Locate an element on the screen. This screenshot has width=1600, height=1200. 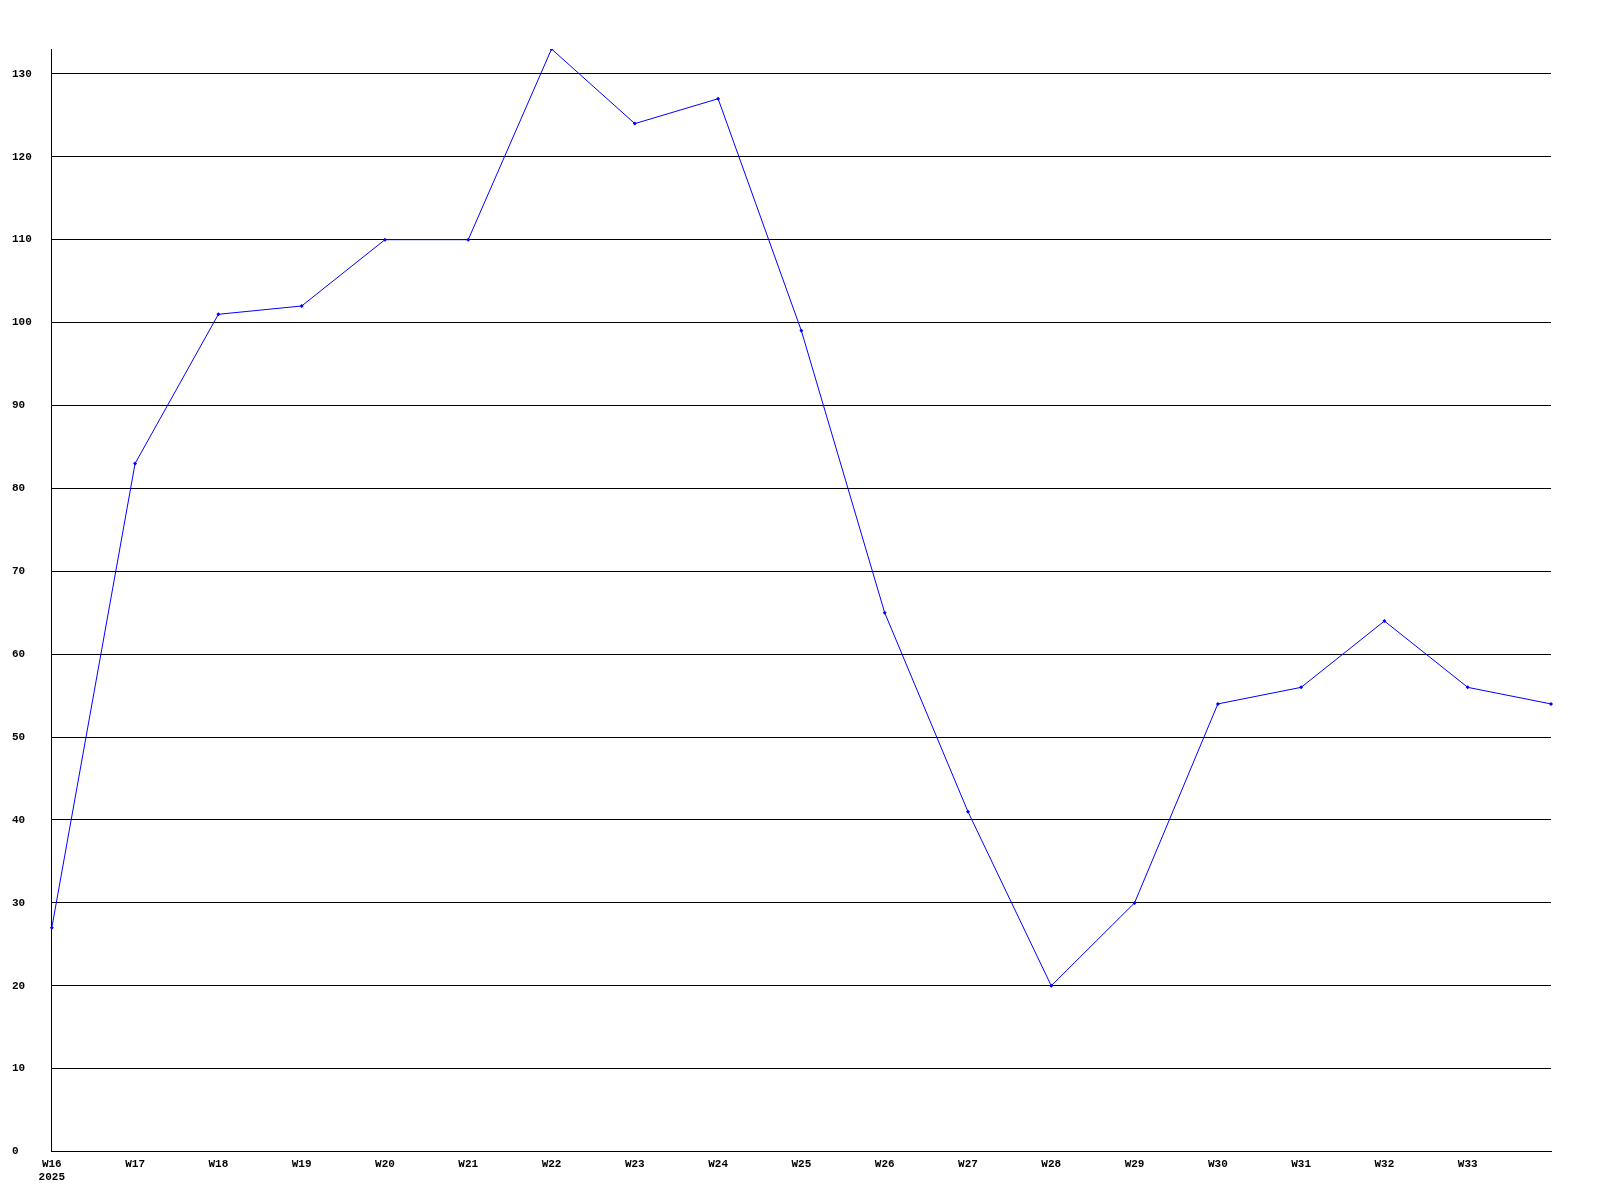
x-tick-label: W18 is located at coordinates (218, 1163).